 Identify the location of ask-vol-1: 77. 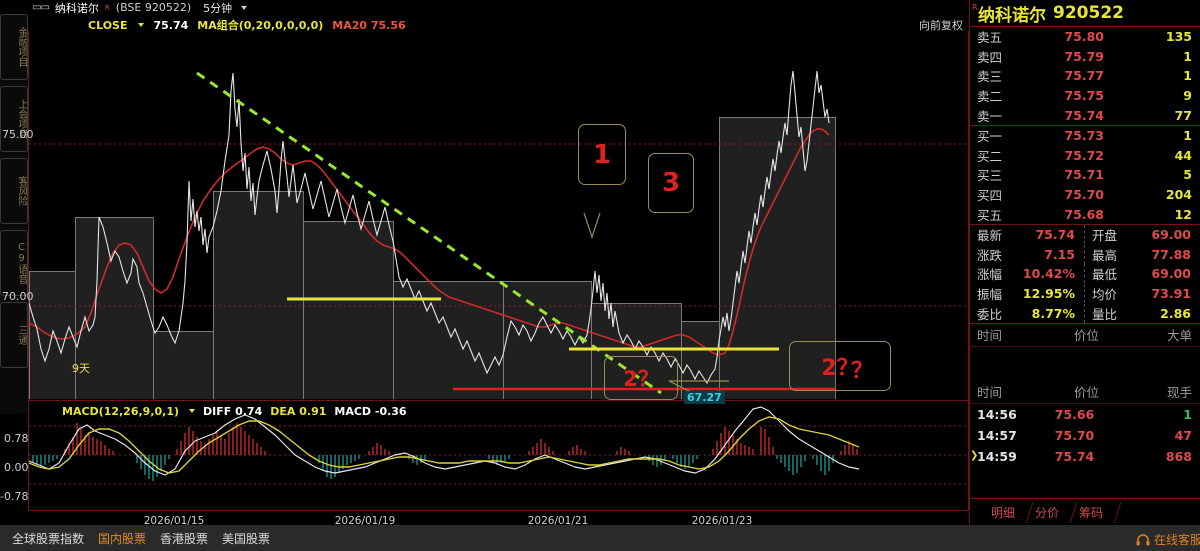
(1183, 115).